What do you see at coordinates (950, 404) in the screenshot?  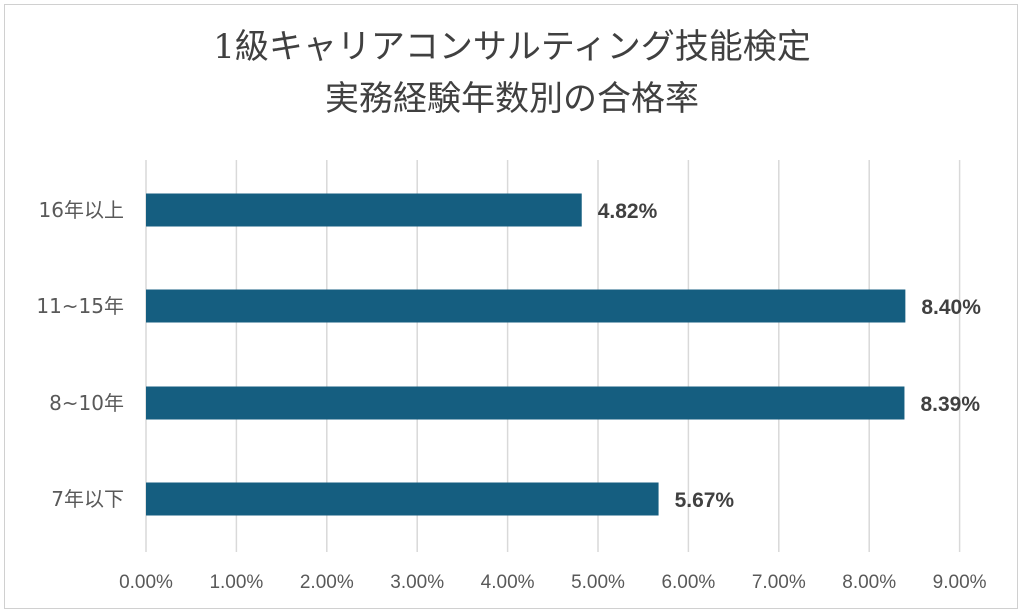 I see `data-label: 8.39%` at bounding box center [950, 404].